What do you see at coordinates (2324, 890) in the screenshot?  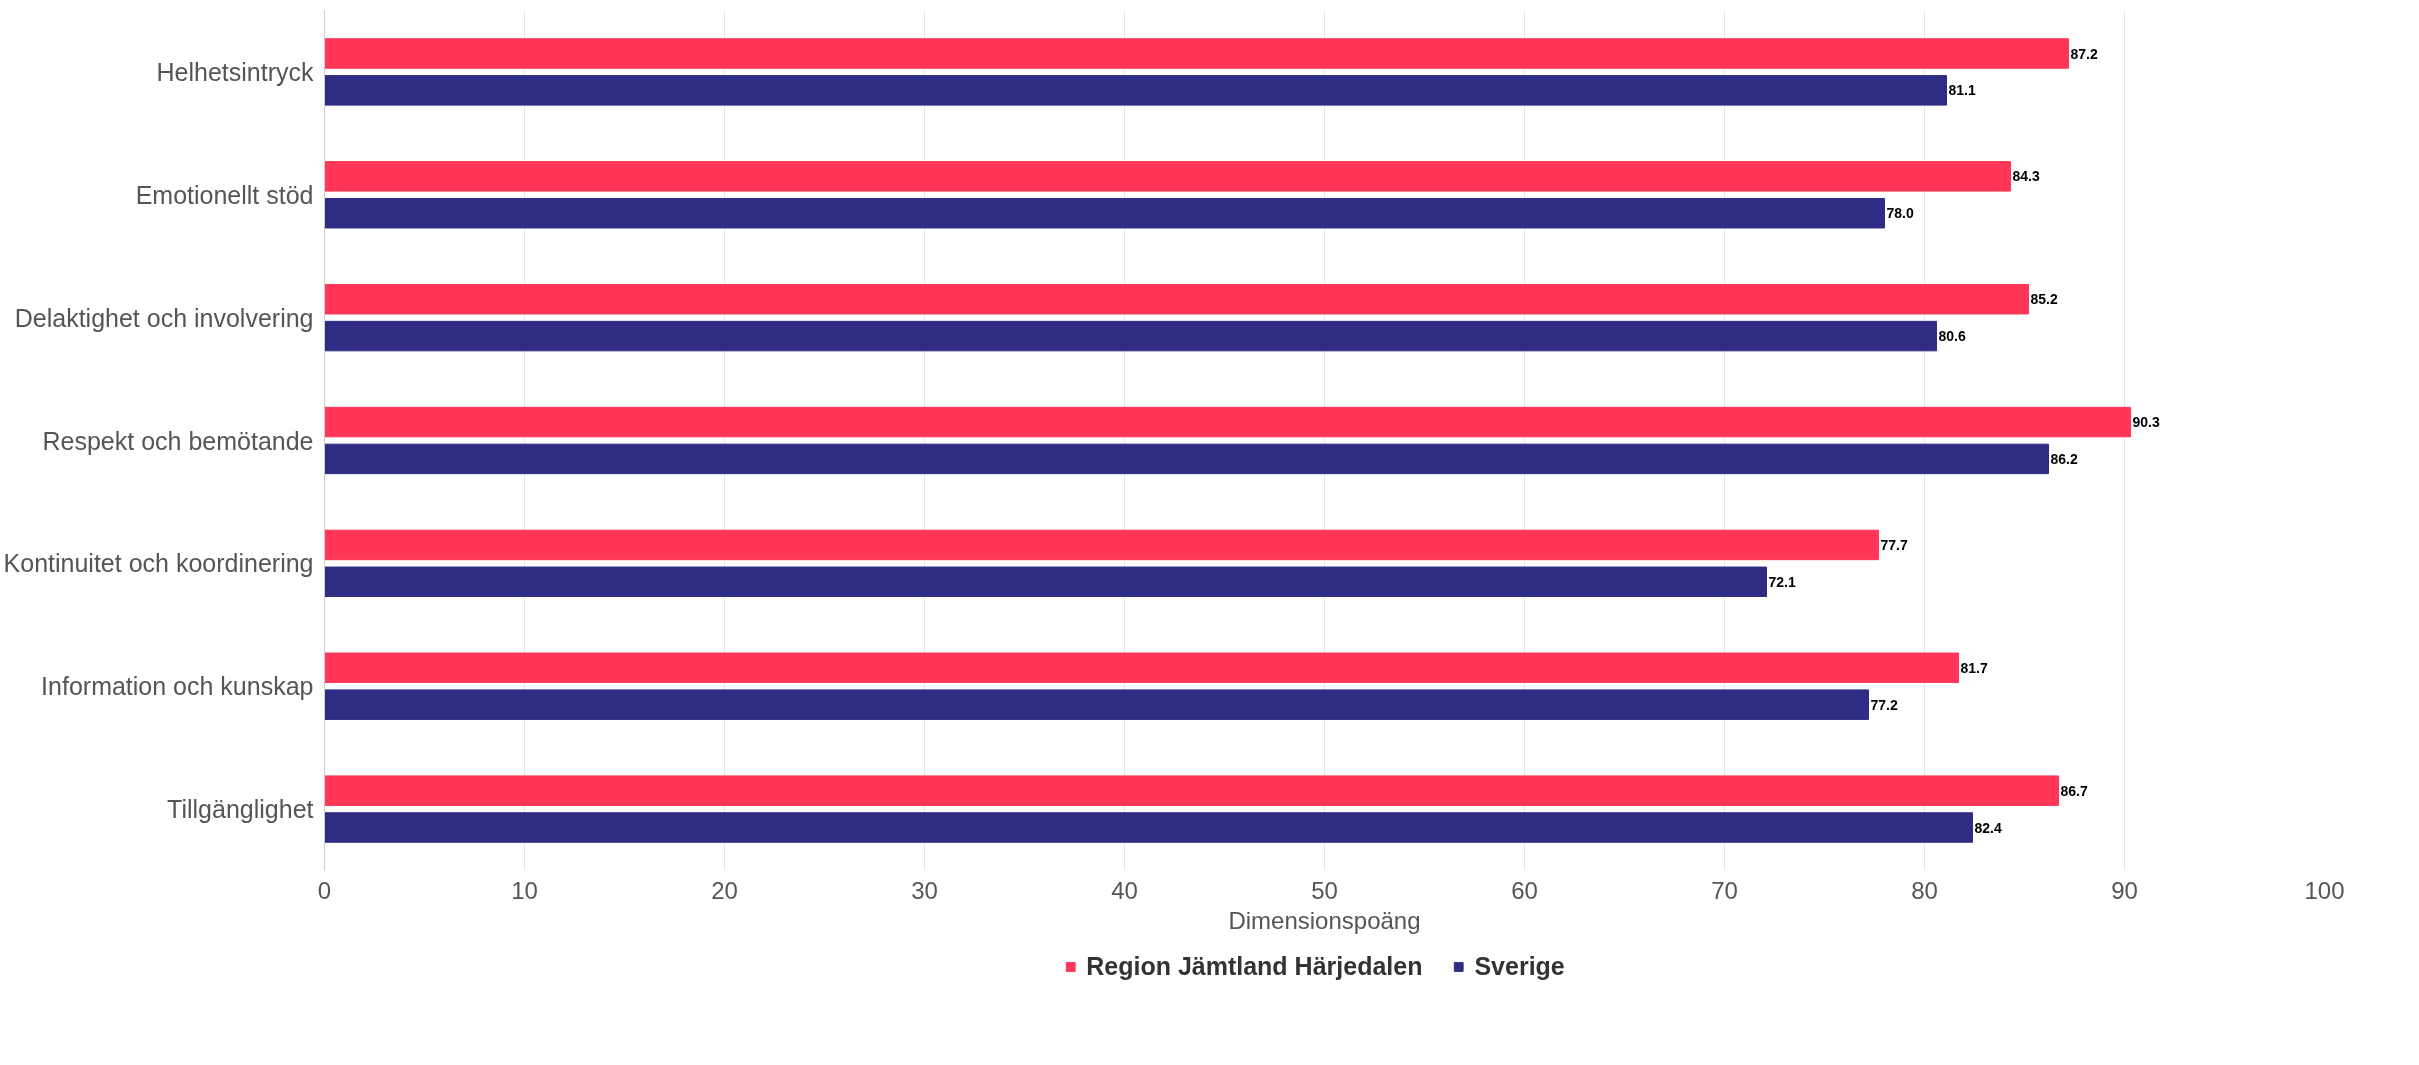 I see `x-tick-label: 100` at bounding box center [2324, 890].